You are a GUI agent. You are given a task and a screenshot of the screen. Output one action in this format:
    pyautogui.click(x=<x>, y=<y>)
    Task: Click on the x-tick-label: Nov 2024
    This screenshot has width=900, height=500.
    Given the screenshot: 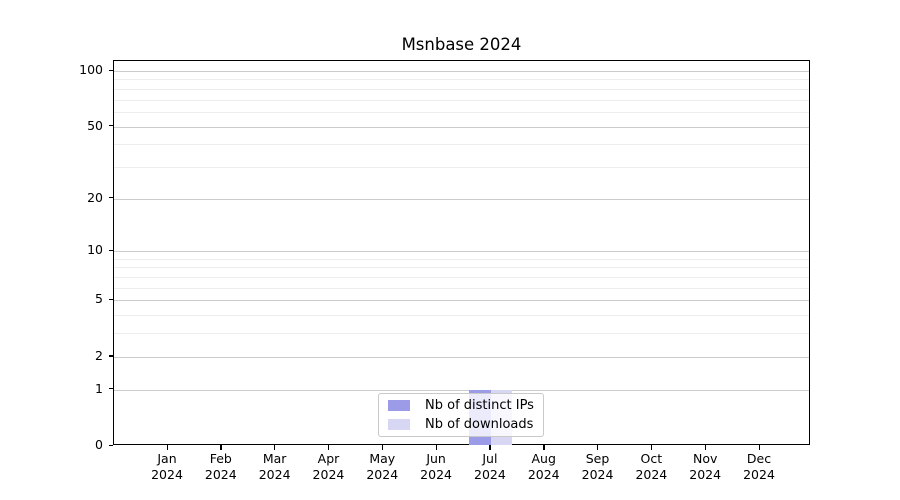 What is the action you would take?
    pyautogui.click(x=705, y=466)
    